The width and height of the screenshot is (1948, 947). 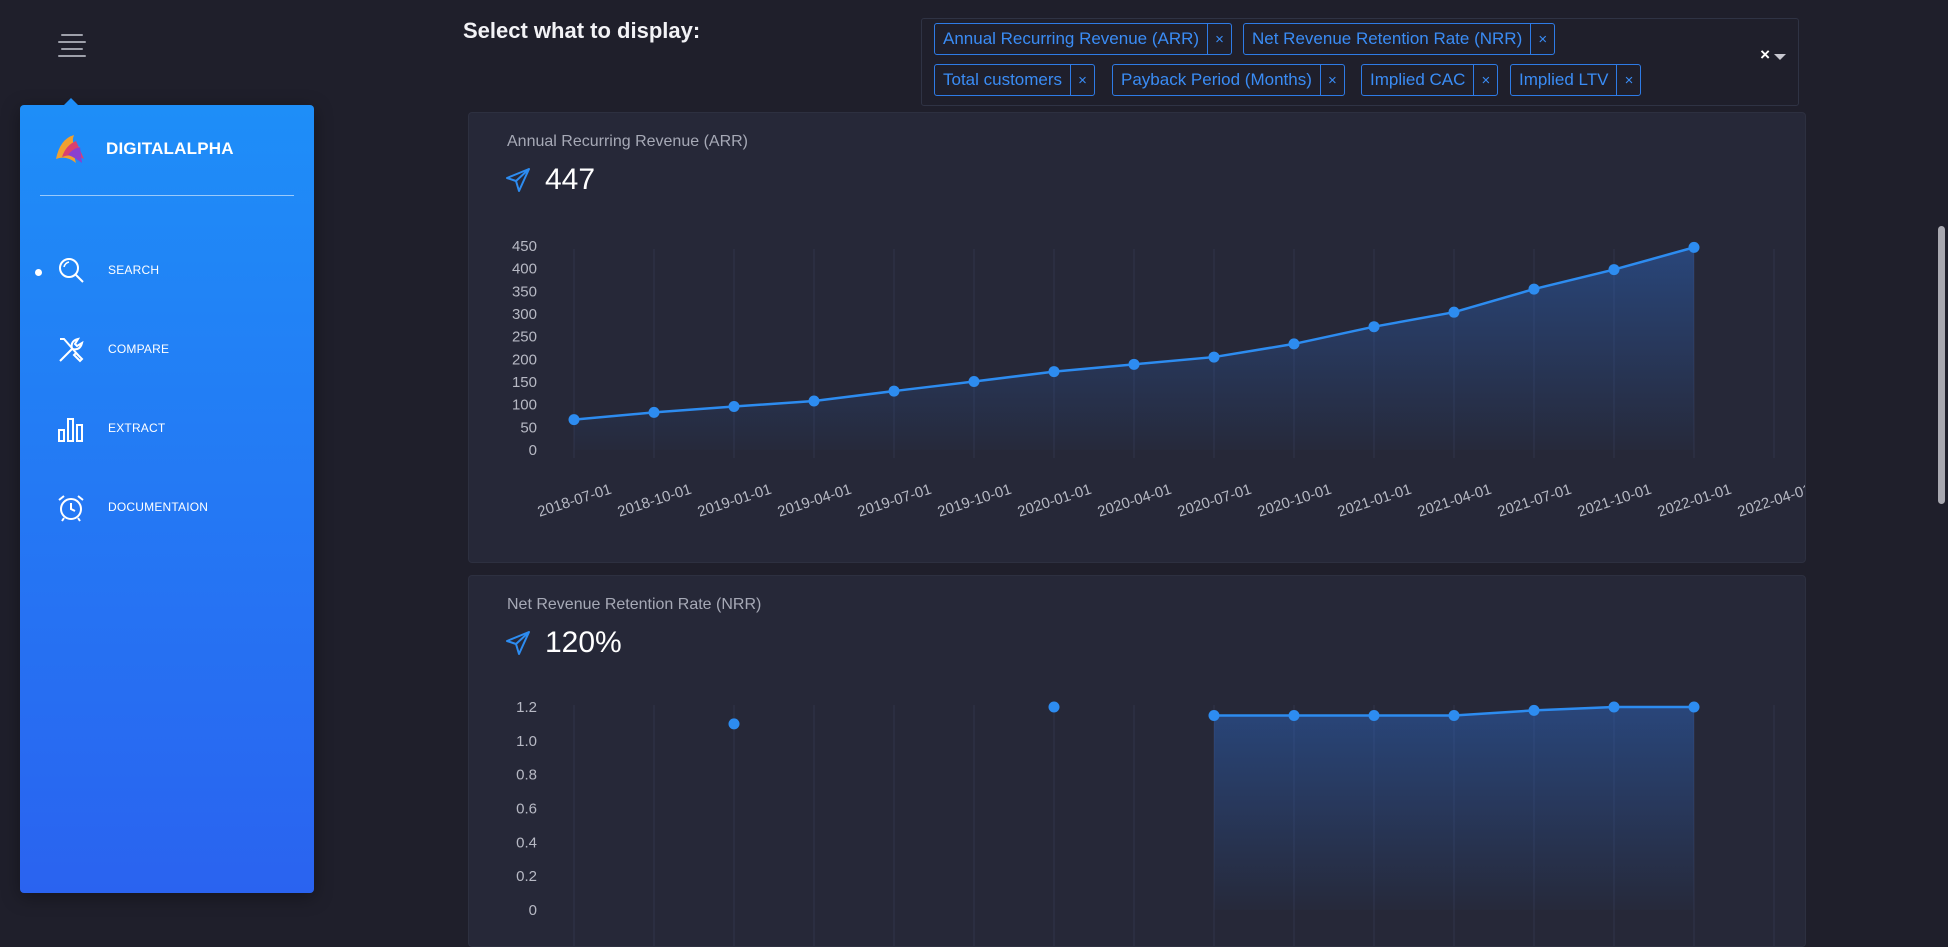 I want to click on send-icon, so click(x=518, y=643).